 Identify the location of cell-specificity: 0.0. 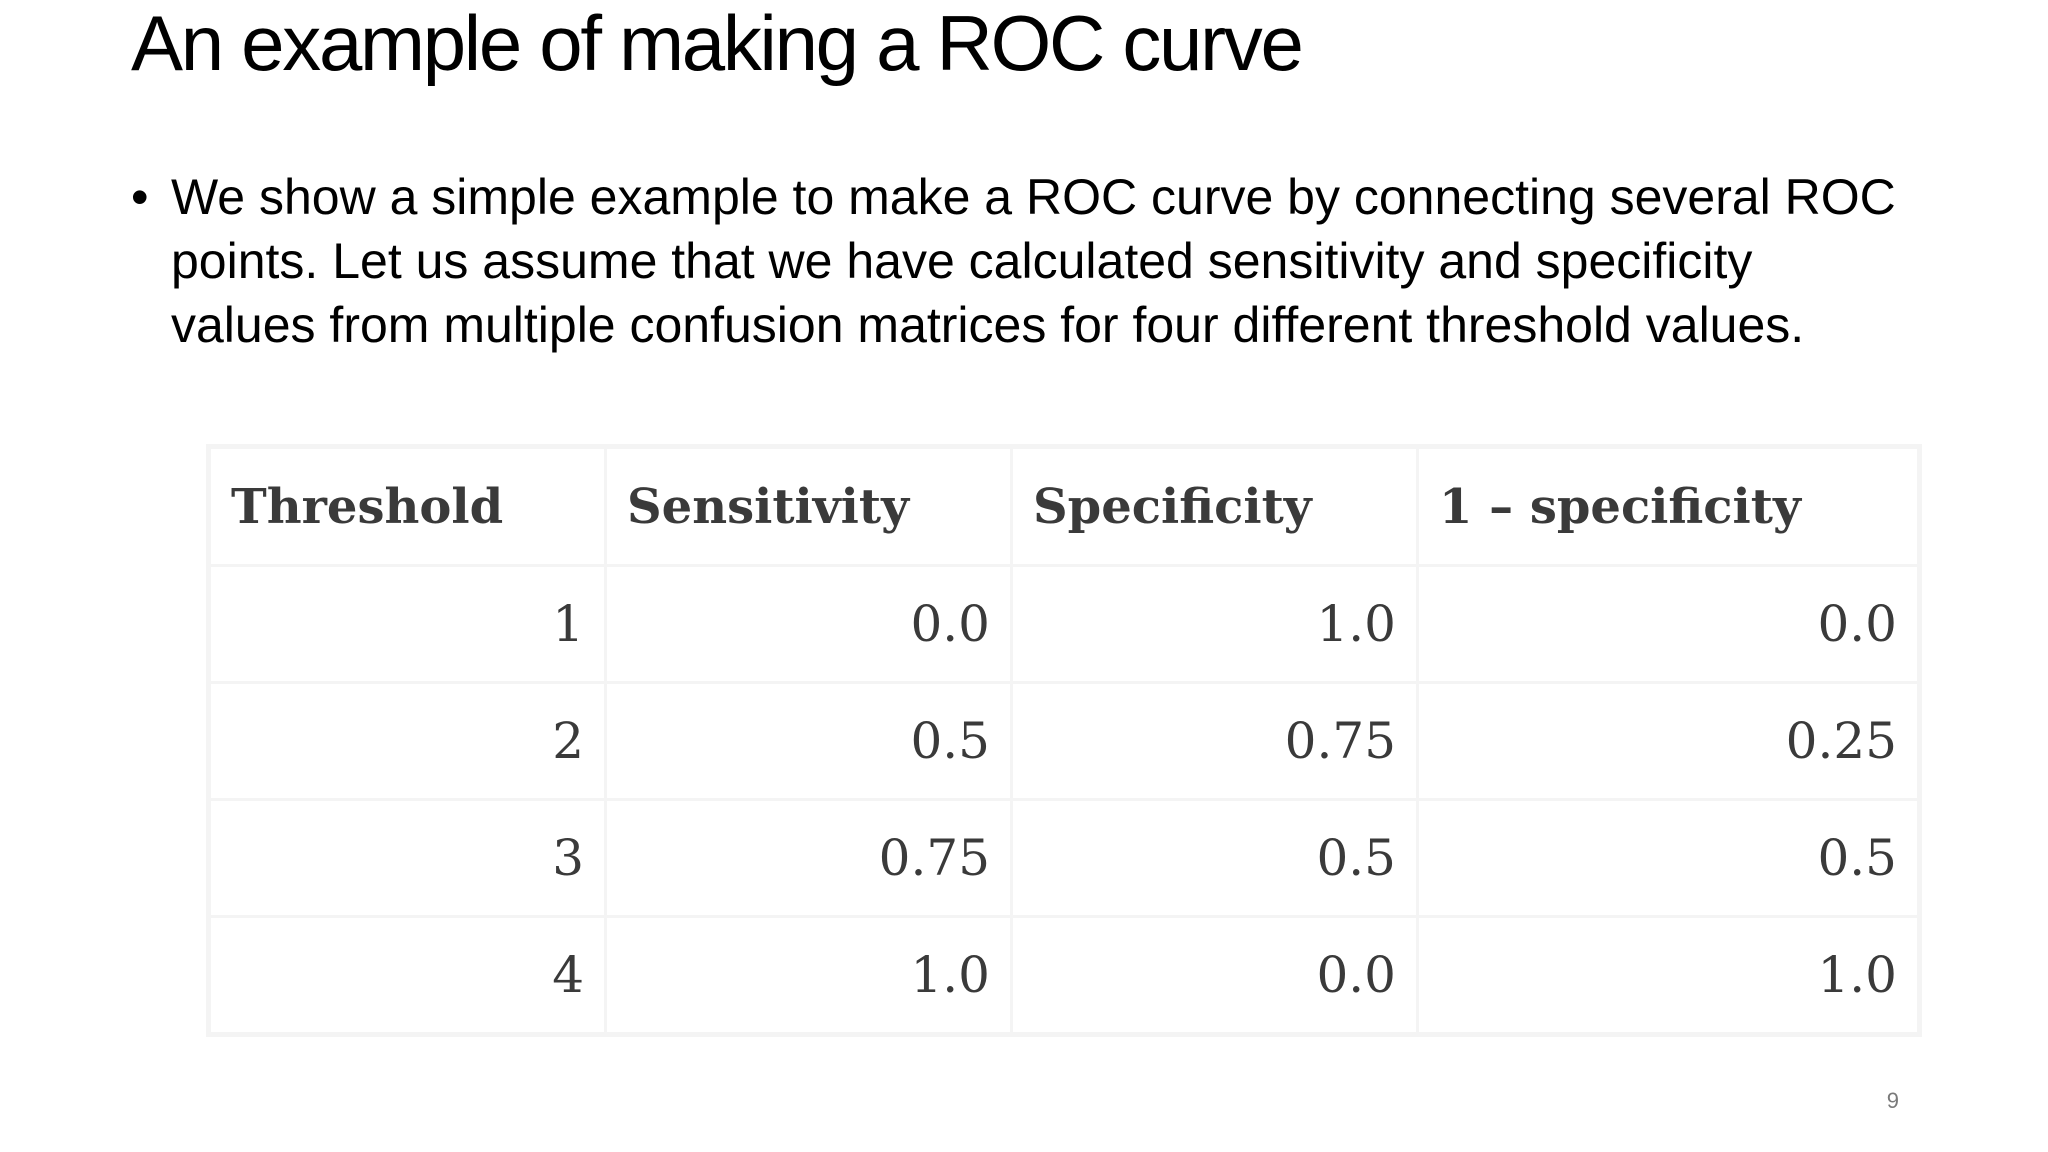
(1214, 975).